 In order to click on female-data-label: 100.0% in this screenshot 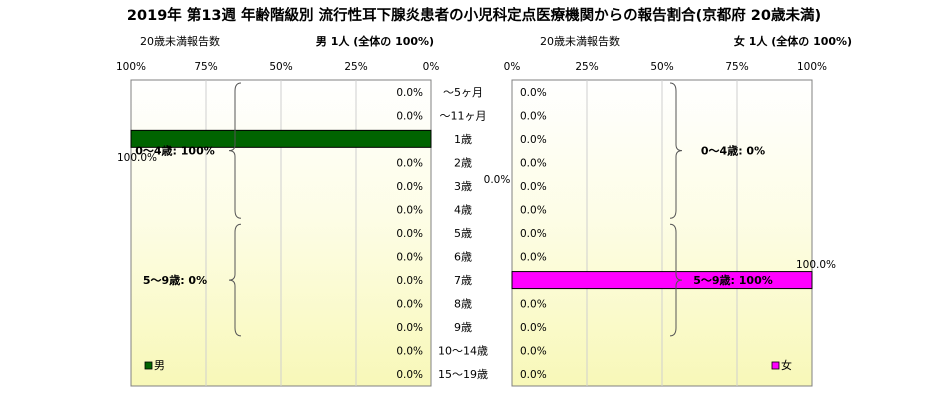, I will do `click(816, 265)`.